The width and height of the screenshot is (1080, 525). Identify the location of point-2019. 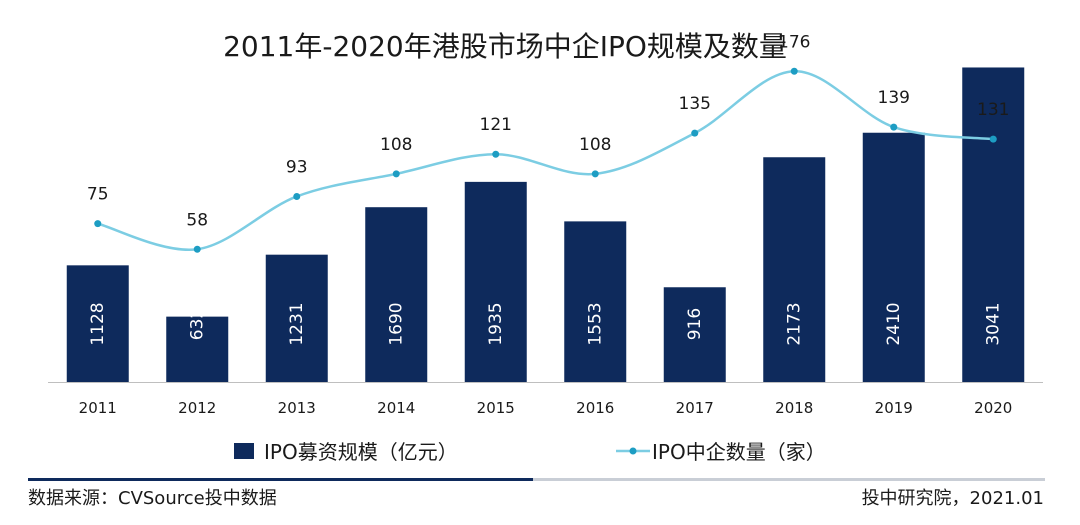
(894, 127).